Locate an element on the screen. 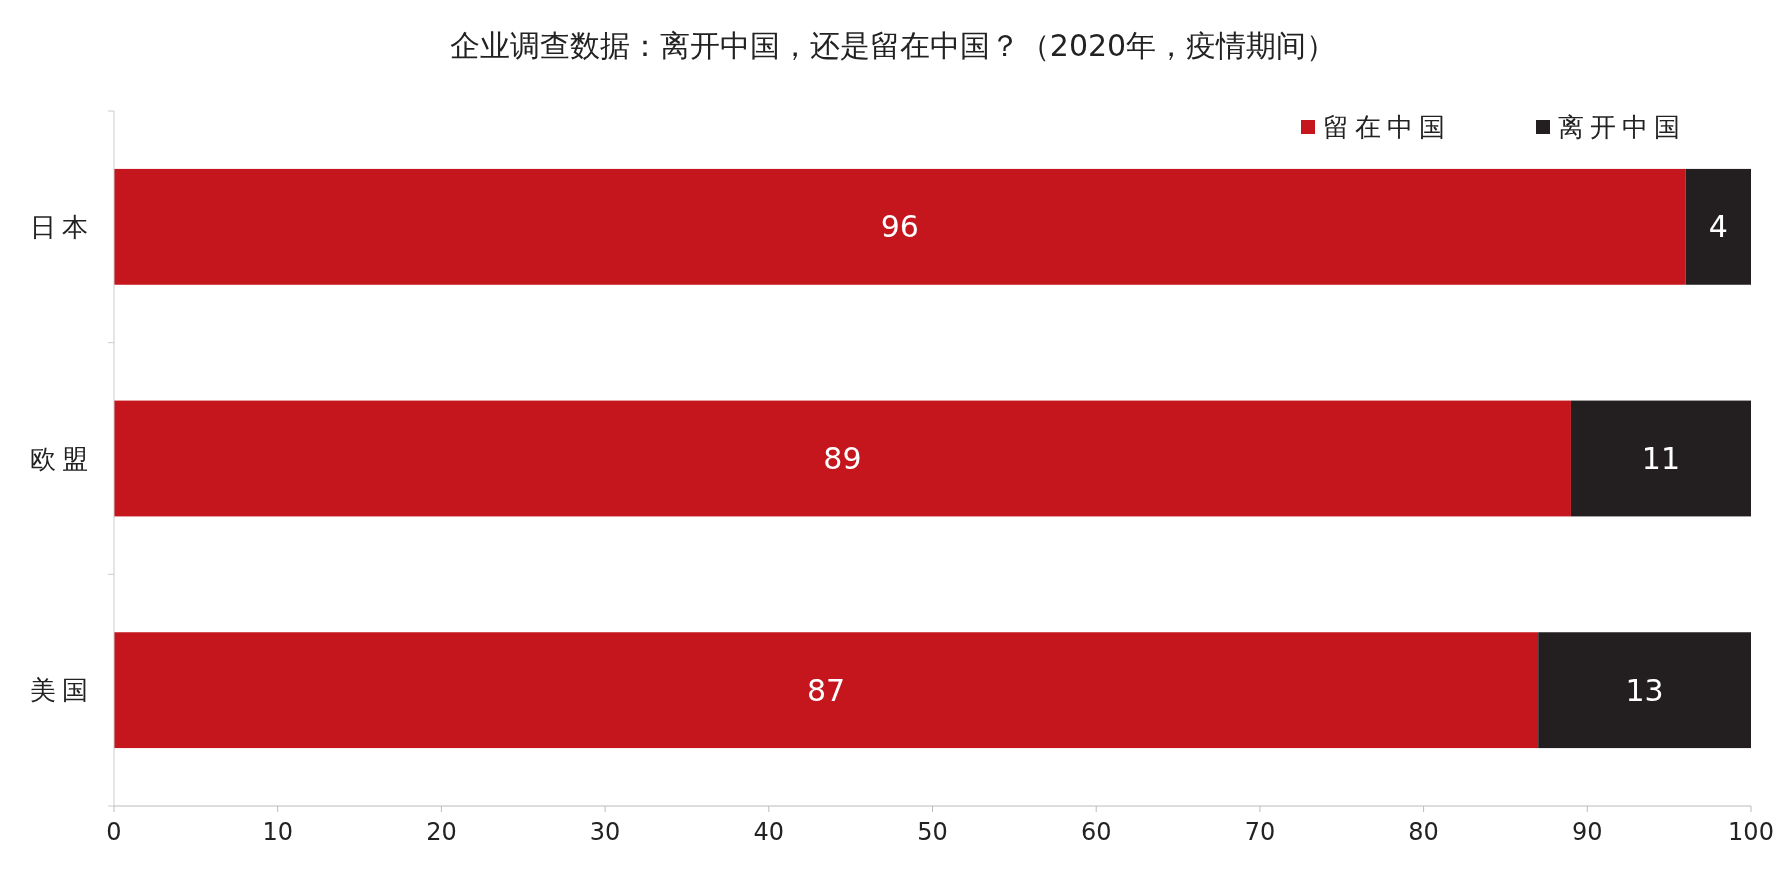  data-label: 11 is located at coordinates (1661, 458).